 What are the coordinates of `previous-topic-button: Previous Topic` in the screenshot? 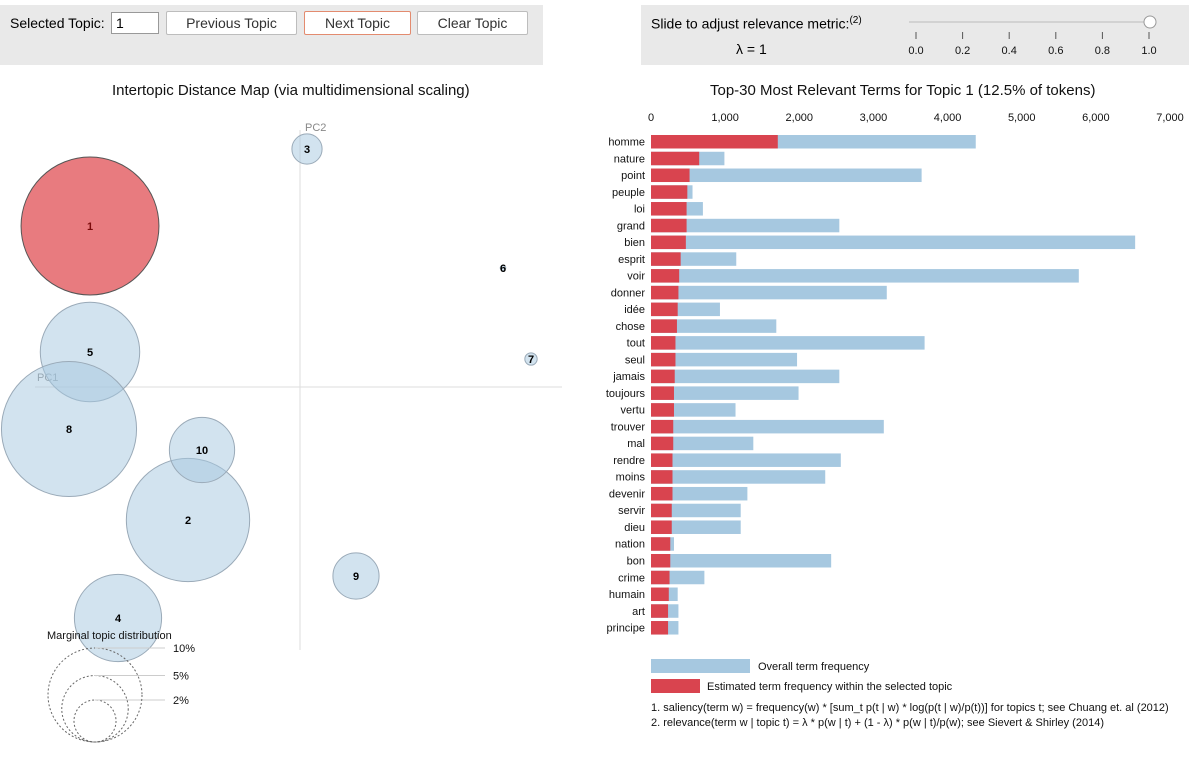 It's located at (231, 23).